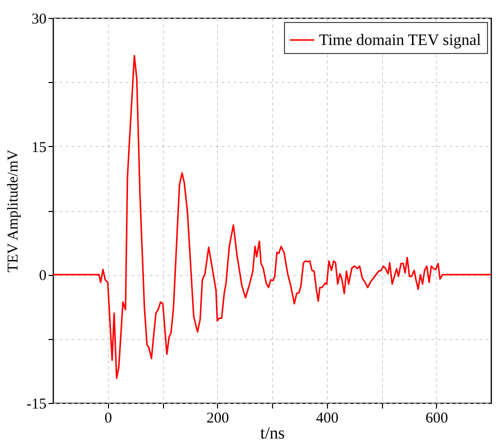  I want to click on y-axis-title: TEV Amplitude/mV, so click(14, 211).